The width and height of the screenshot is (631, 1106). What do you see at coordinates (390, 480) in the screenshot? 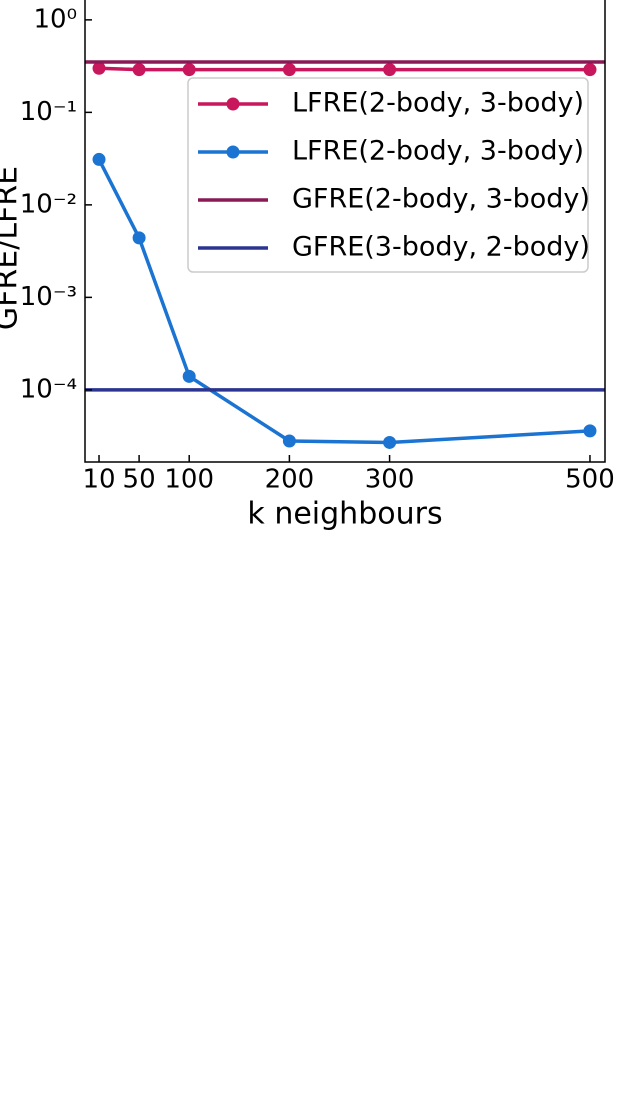
I see `x-tick-label: 300` at bounding box center [390, 480].